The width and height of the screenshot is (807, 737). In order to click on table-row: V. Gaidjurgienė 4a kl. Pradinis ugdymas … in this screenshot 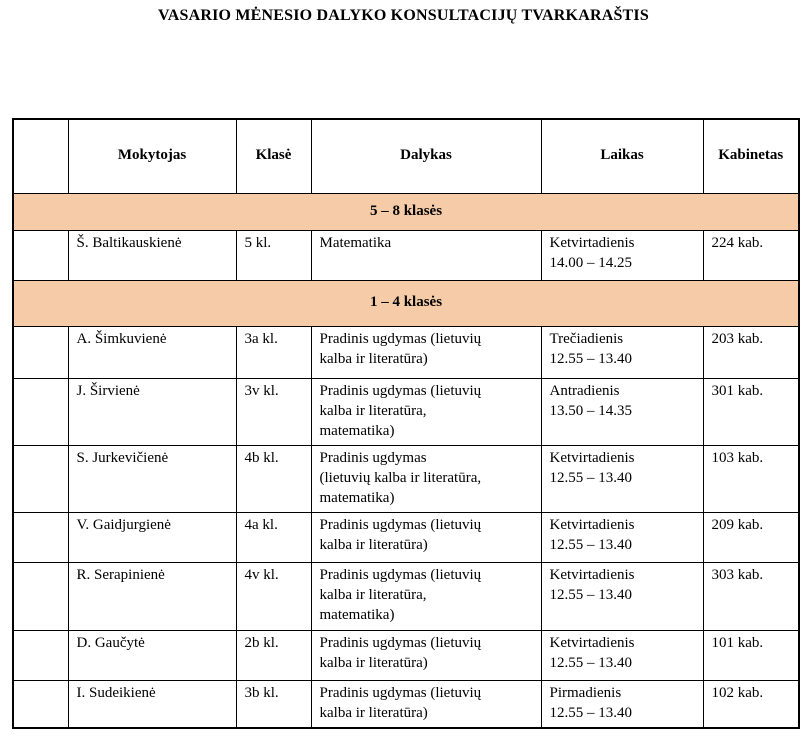, I will do `click(406, 537)`.